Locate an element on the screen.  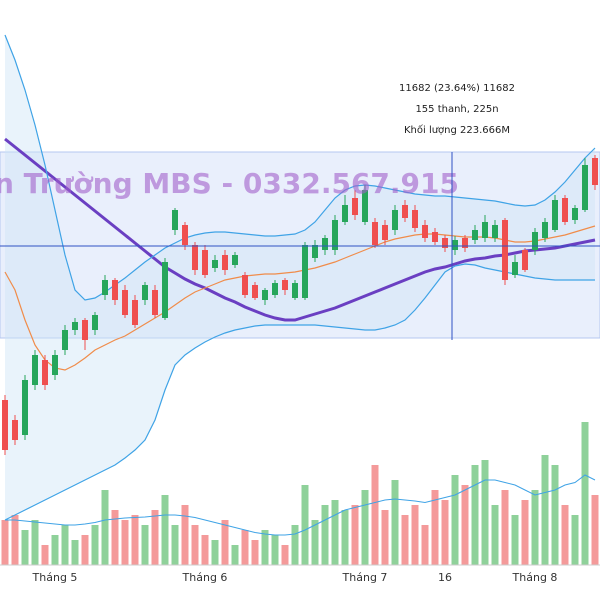
tooltip-bars: 155 thanh, 225n is located at coordinates (456, 109).